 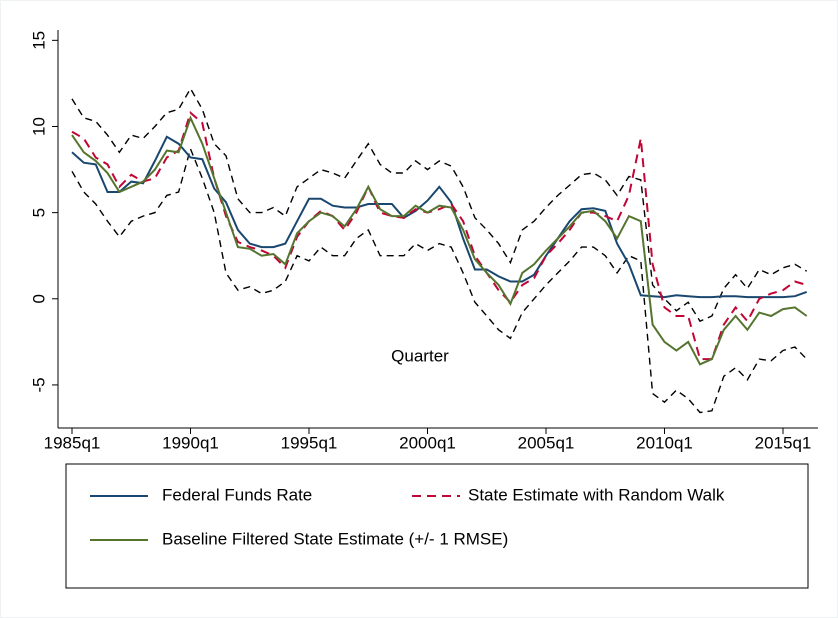 I want to click on x-tick-label: 2010q1, so click(x=664, y=442).